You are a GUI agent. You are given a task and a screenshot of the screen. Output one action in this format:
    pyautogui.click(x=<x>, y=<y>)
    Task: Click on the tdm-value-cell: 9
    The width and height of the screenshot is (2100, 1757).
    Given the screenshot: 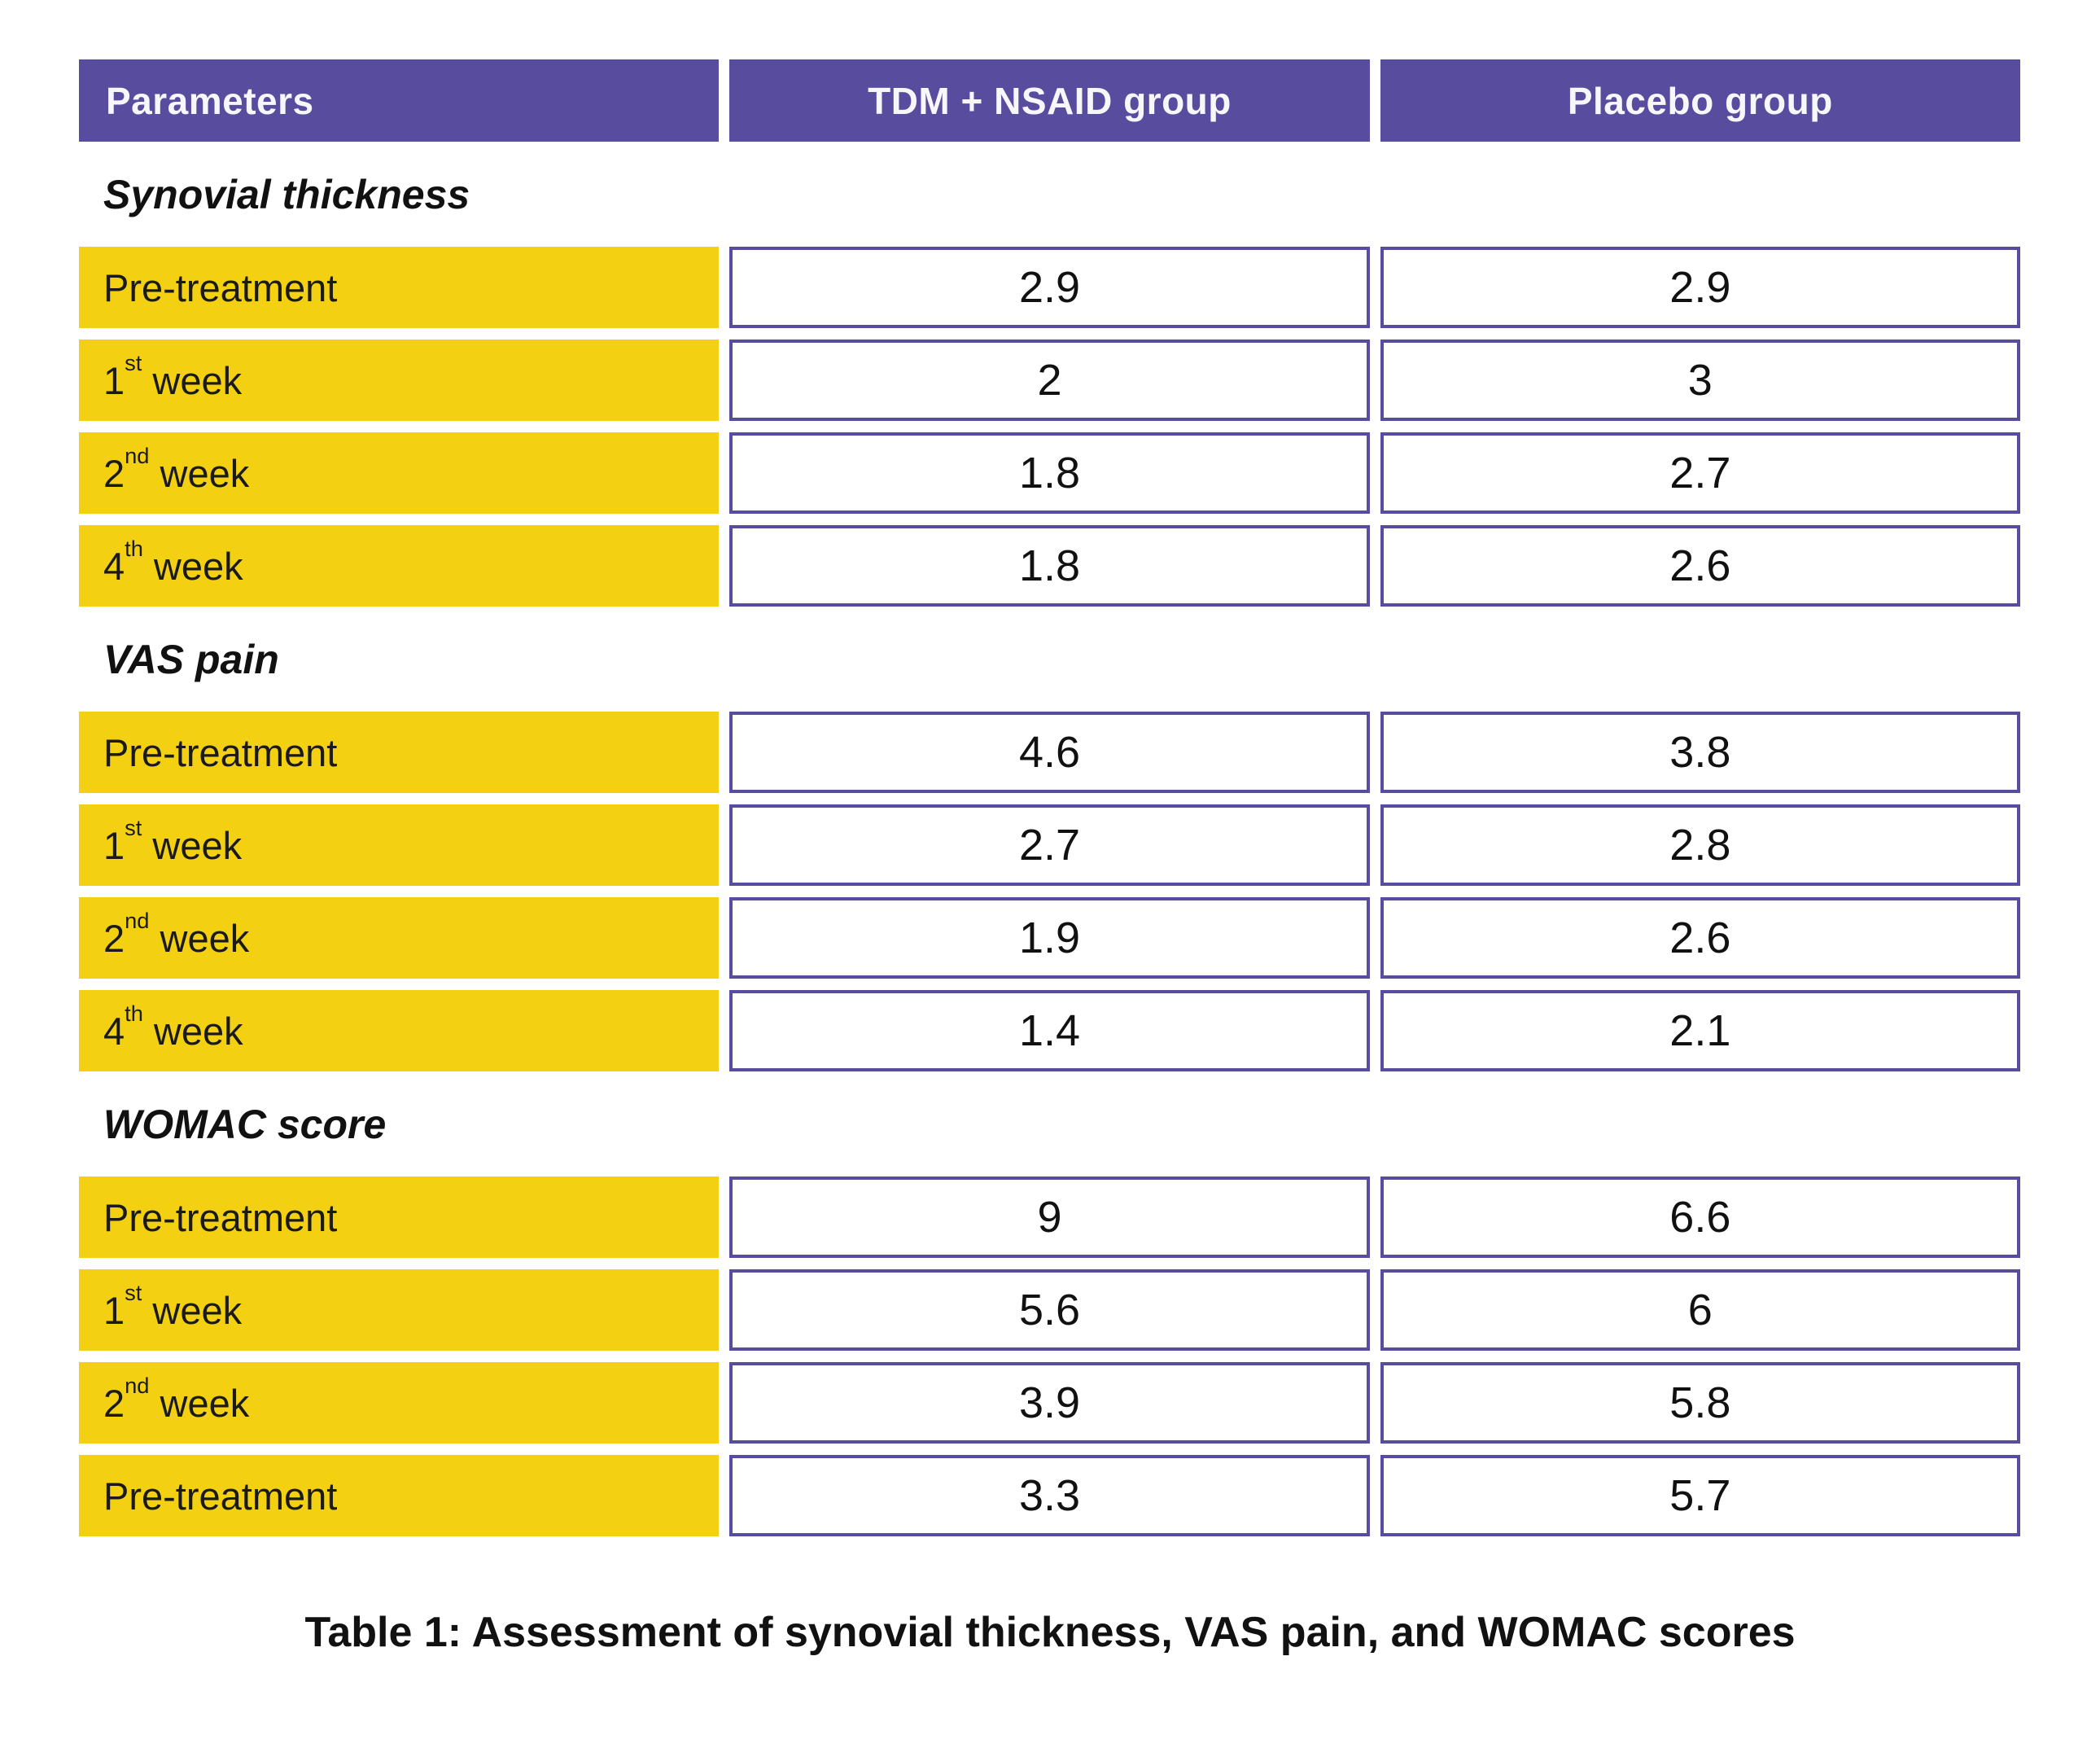 What is the action you would take?
    pyautogui.click(x=1049, y=1217)
    